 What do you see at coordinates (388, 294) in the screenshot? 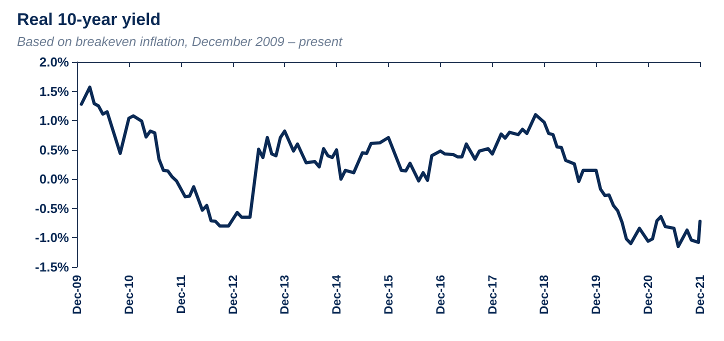
I see `x-tick-label: Dec-15` at bounding box center [388, 294].